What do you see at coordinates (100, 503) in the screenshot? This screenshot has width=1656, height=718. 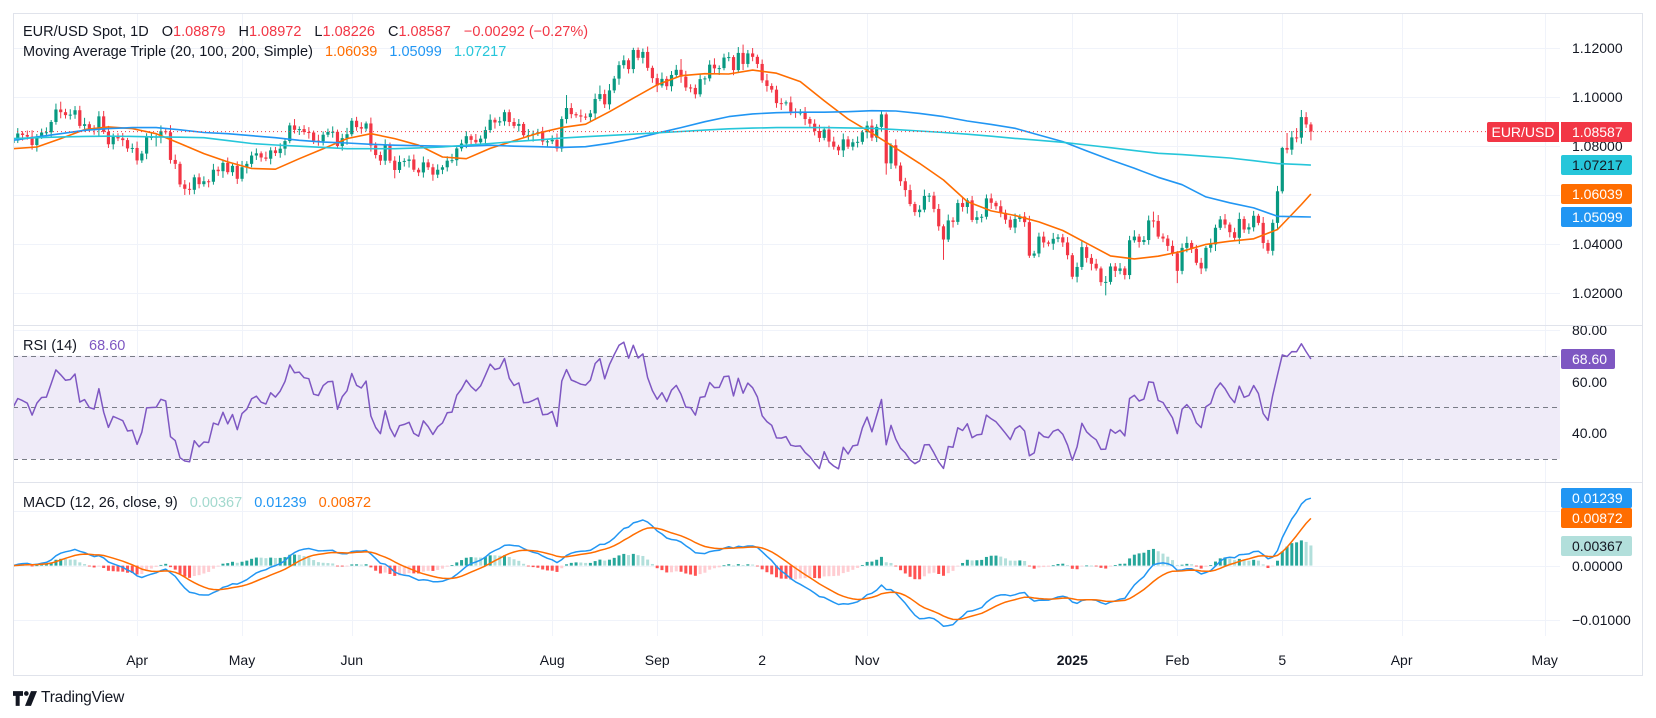 I see `macd-title: MACD (12, 26, close, 9)` at bounding box center [100, 503].